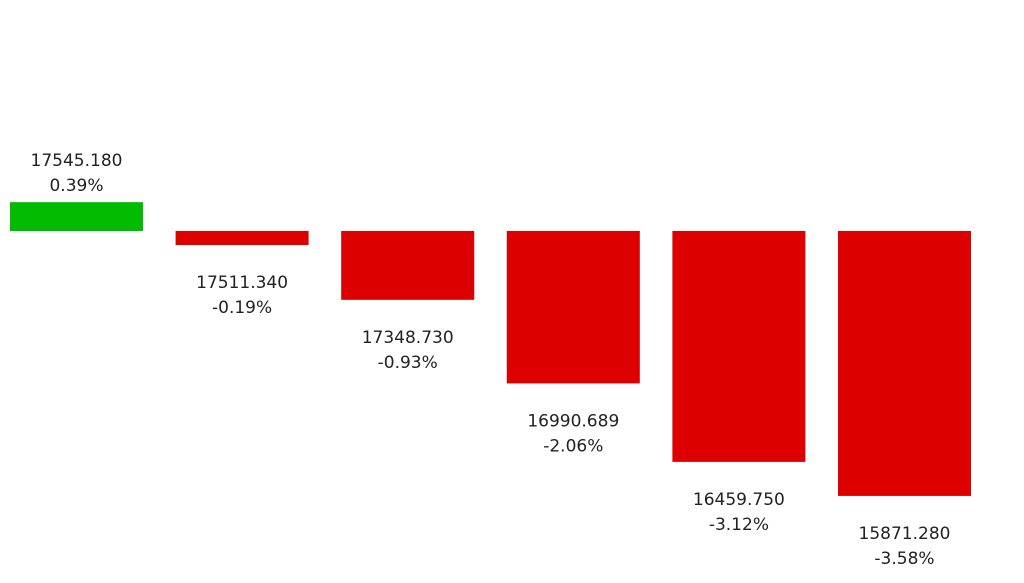 This screenshot has height=583, width=1024. What do you see at coordinates (242, 283) in the screenshot?
I see `price-label: 17511.340` at bounding box center [242, 283].